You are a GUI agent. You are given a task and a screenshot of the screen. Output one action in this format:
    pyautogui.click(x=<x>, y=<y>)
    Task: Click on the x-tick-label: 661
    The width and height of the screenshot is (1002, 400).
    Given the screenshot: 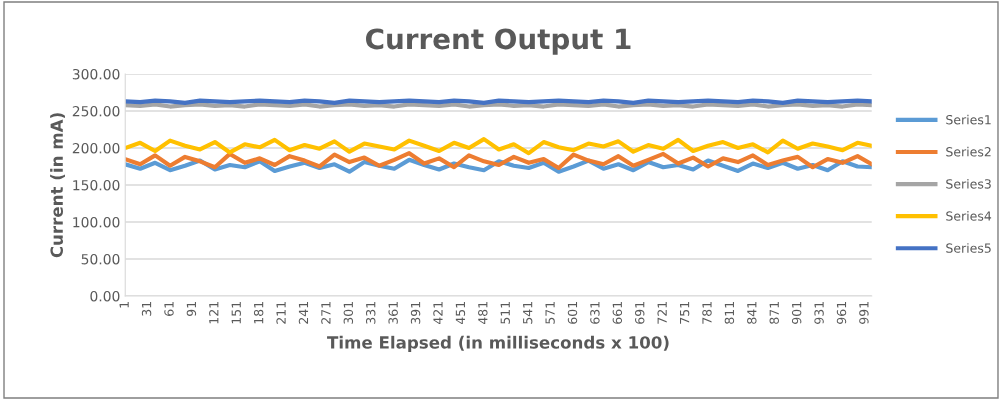 What is the action you would take?
    pyautogui.click(x=617, y=313)
    